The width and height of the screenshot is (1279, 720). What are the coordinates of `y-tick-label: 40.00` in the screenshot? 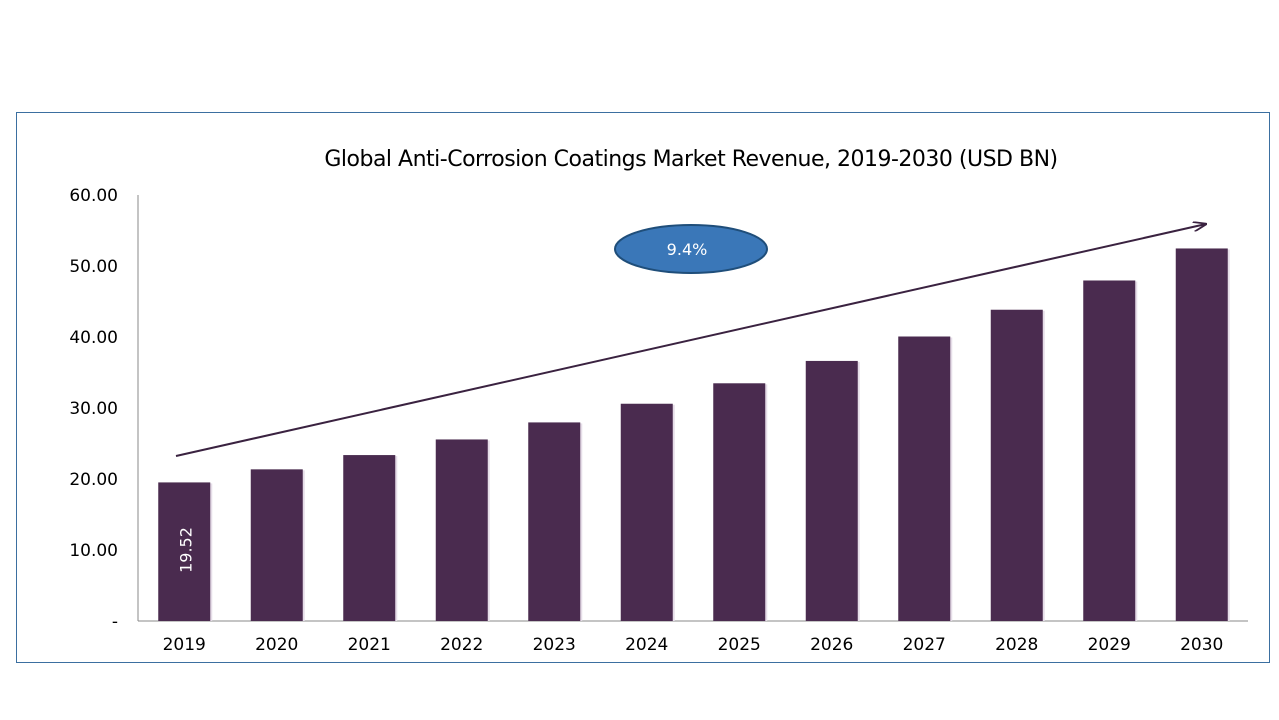 It's located at (93, 338).